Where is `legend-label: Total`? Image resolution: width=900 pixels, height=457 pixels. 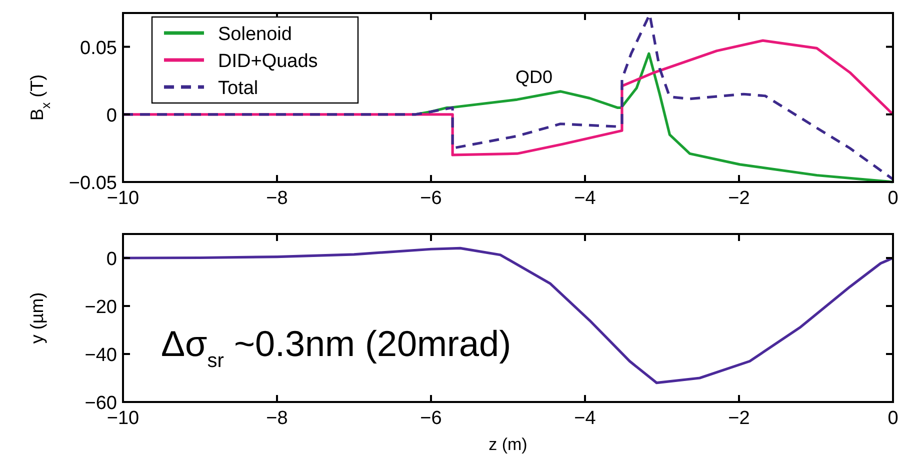 legend-label: Total is located at coordinates (238, 88).